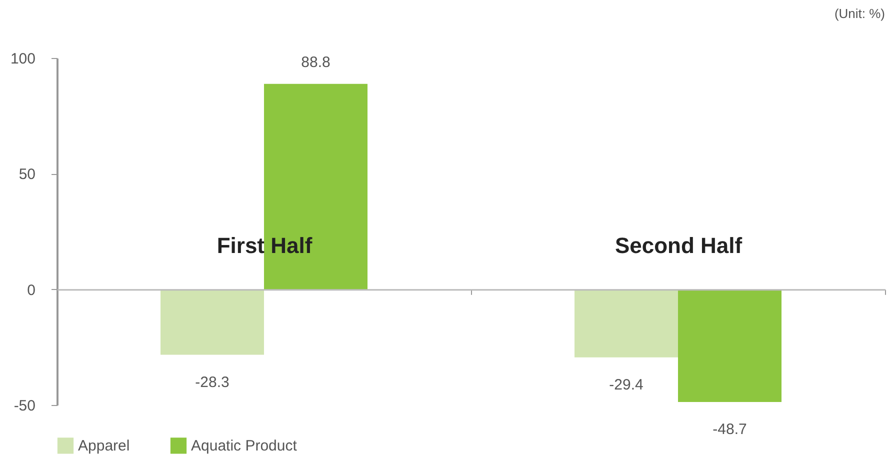 The image size is (890, 461). I want to click on y-tick-label: 100, so click(23, 59).